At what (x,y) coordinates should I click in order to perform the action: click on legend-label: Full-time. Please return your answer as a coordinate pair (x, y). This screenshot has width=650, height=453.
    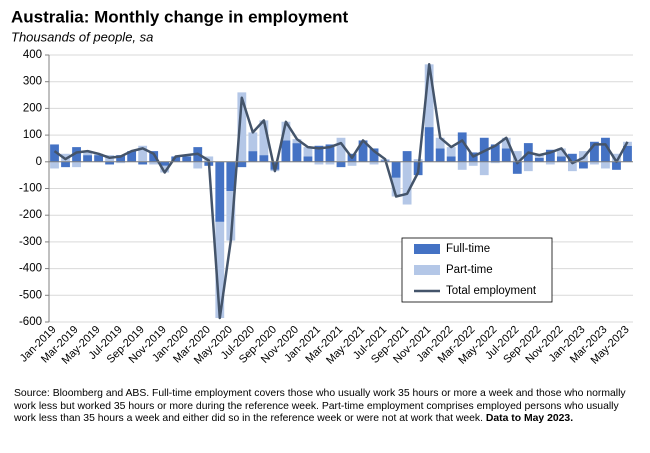
    Looking at the image, I should click on (468, 249).